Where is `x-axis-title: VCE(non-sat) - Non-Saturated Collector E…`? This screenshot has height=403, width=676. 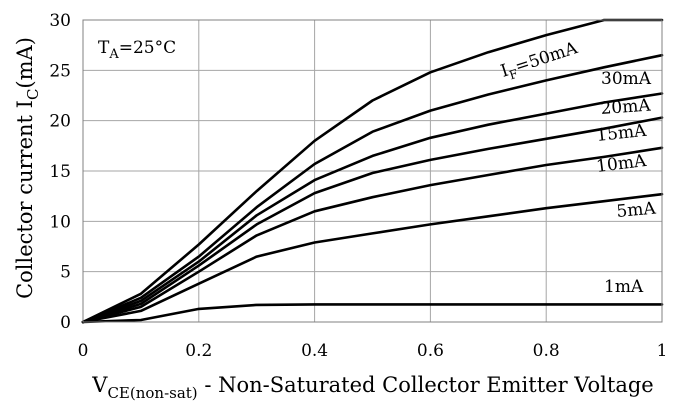
x-axis-title: VCE(non-sat) - Non-Saturated Collector E… is located at coordinates (372, 387).